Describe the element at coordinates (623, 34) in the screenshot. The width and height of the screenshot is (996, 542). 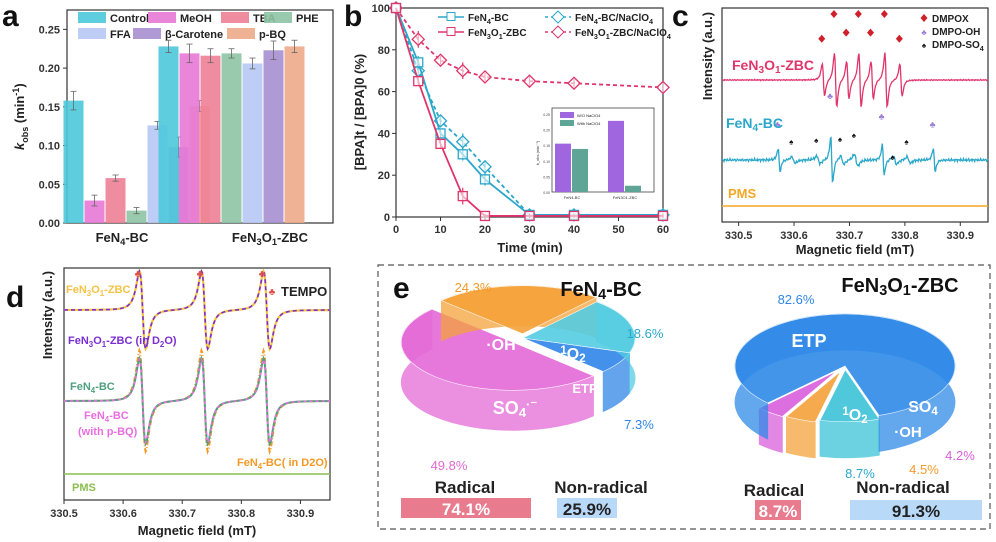
I see `legend-label: FeN3O1-ZBC/NaClO4` at that location.